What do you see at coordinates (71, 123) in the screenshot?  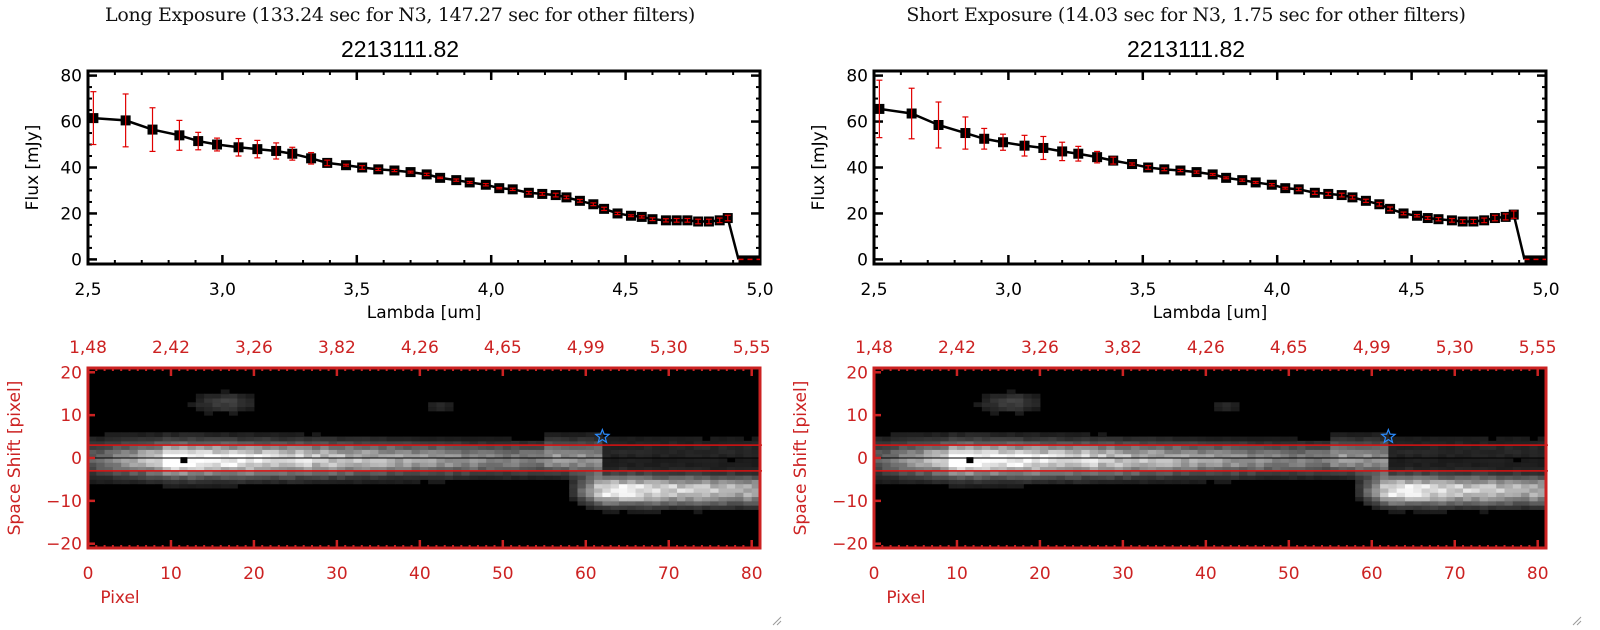 I see `y-tick-label: 60` at bounding box center [71, 123].